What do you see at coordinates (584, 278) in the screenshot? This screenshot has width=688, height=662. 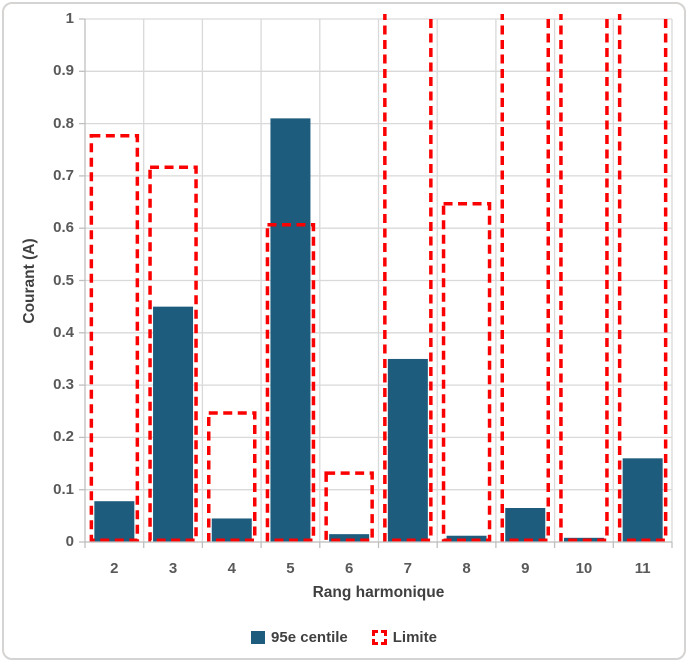 I see `bar-limite-rang-10-clipped` at bounding box center [584, 278].